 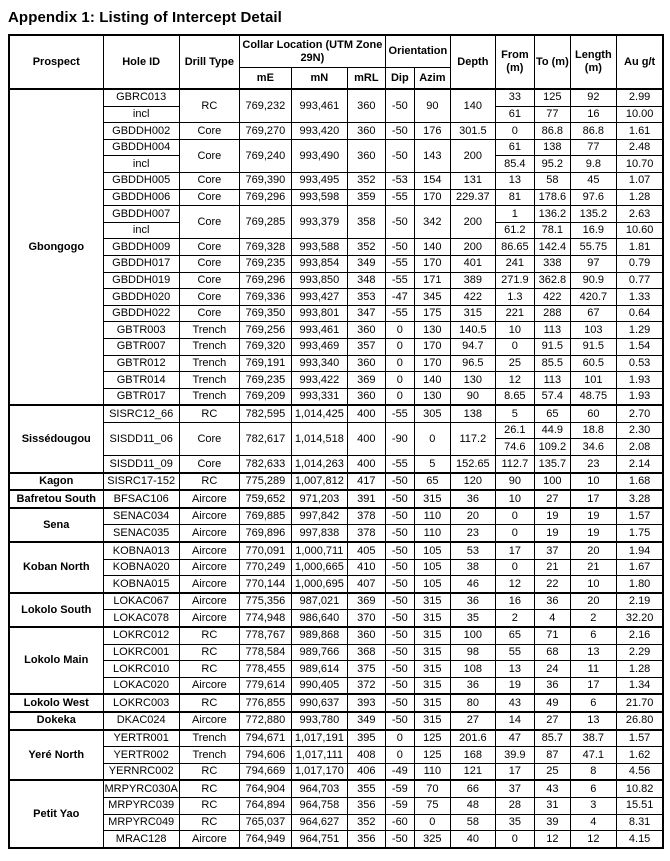 I want to click on cell-mRL: 407, so click(x=366, y=584).